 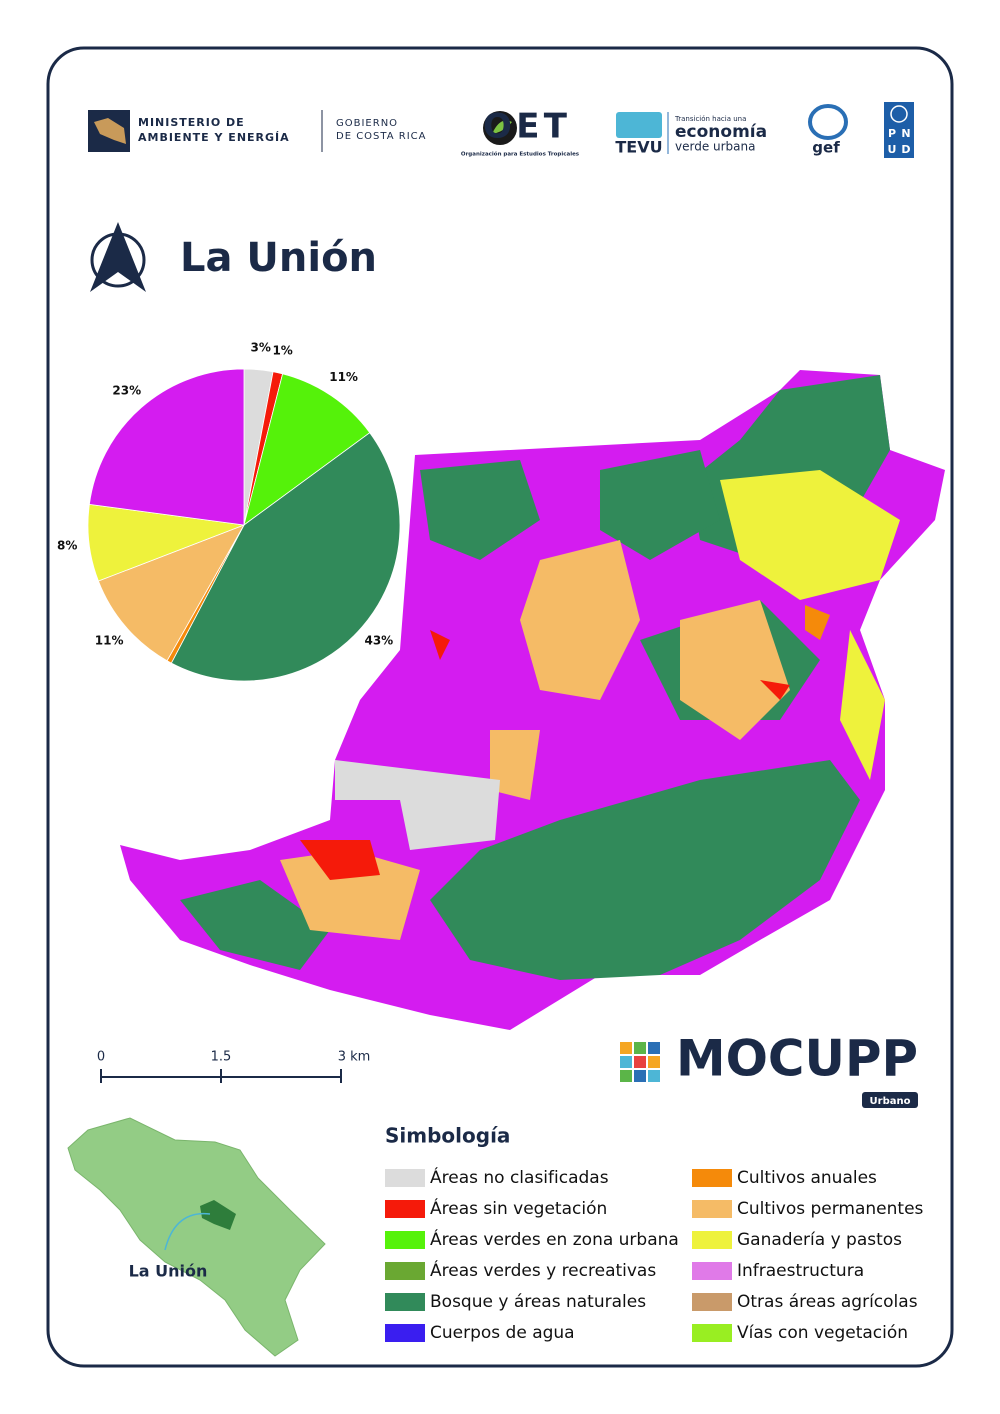 I want to click on ots-logo: OET, so click(x=525, y=127).